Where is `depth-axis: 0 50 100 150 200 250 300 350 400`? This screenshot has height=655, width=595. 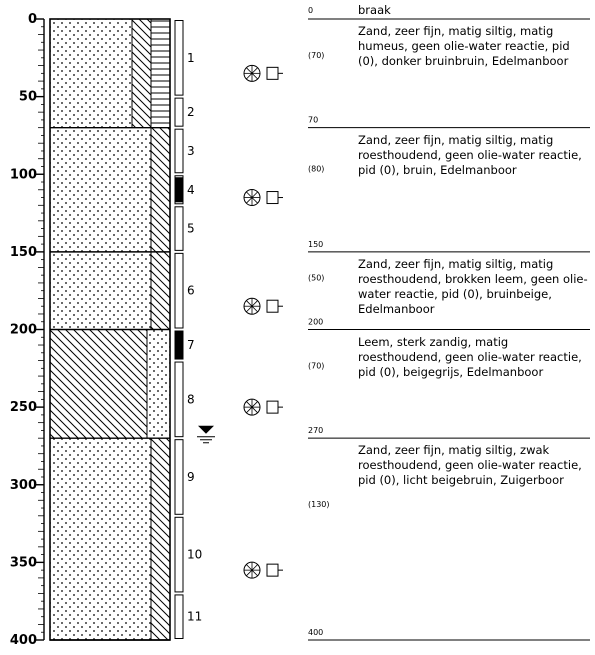
depth-axis: 0 50 100 150 200 250 300 350 400 is located at coordinates (27, 330).